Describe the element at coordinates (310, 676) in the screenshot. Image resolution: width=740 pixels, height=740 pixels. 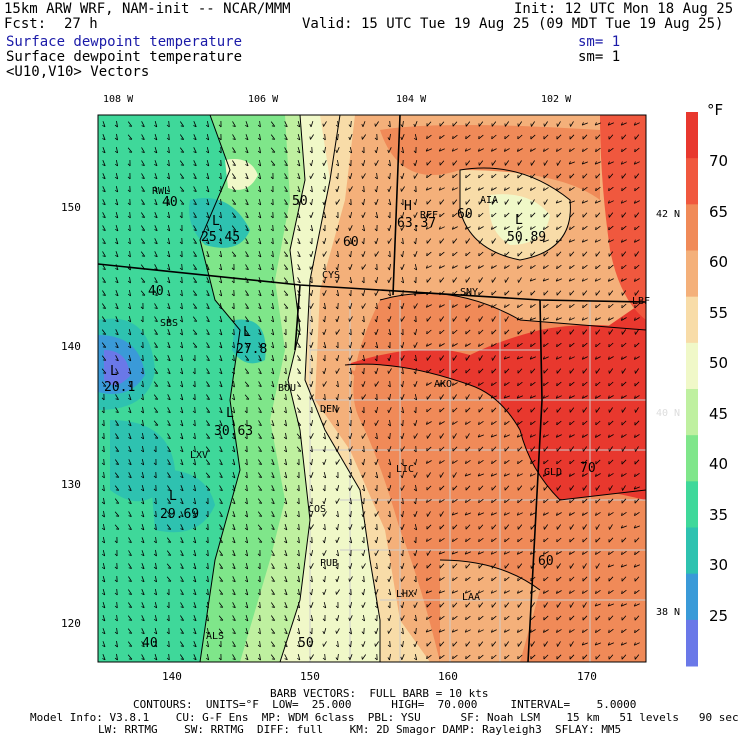
I see `grid-x-label-150: 150` at that location.